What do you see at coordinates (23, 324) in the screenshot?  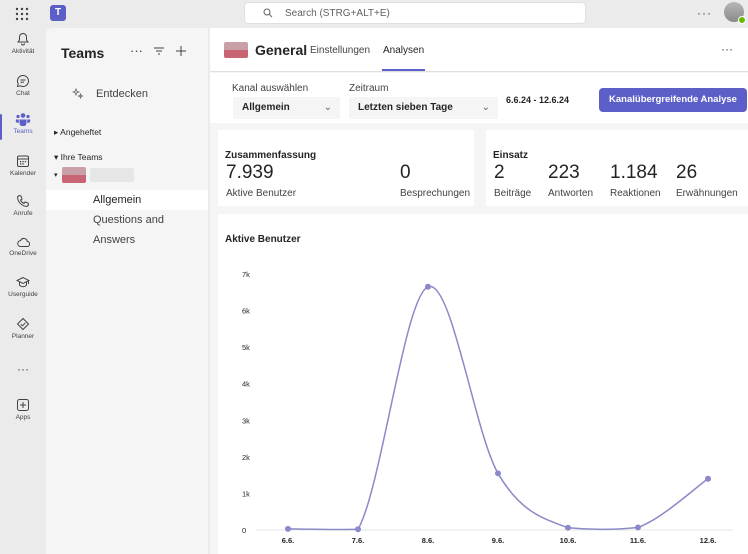 I see `planner-icon` at bounding box center [23, 324].